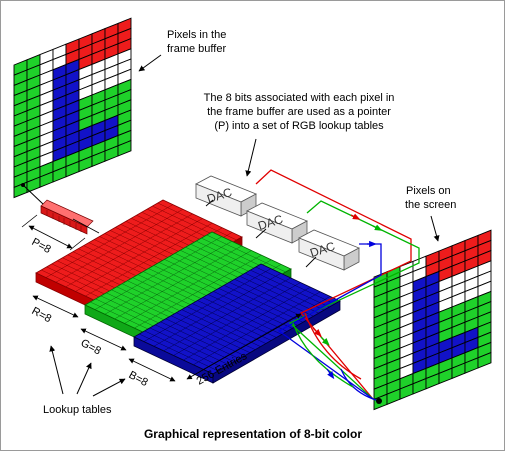 The image size is (505, 452). Describe the element at coordinates (33, 194) in the screenshot. I see `pixel-to-pointer-line` at that location.